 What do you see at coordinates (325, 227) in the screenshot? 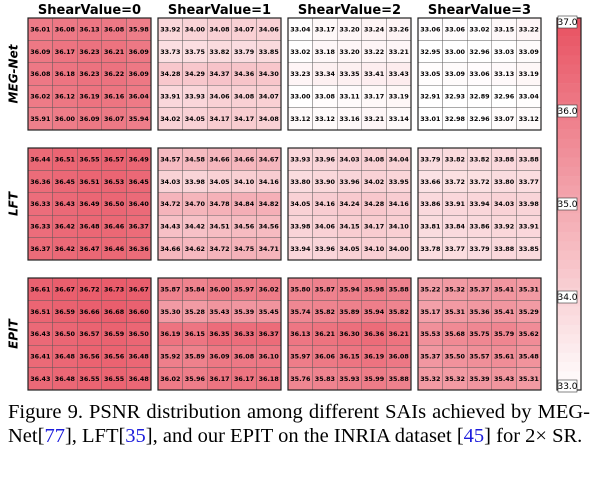
I see `cell-value-label: 34.06` at bounding box center [325, 227].